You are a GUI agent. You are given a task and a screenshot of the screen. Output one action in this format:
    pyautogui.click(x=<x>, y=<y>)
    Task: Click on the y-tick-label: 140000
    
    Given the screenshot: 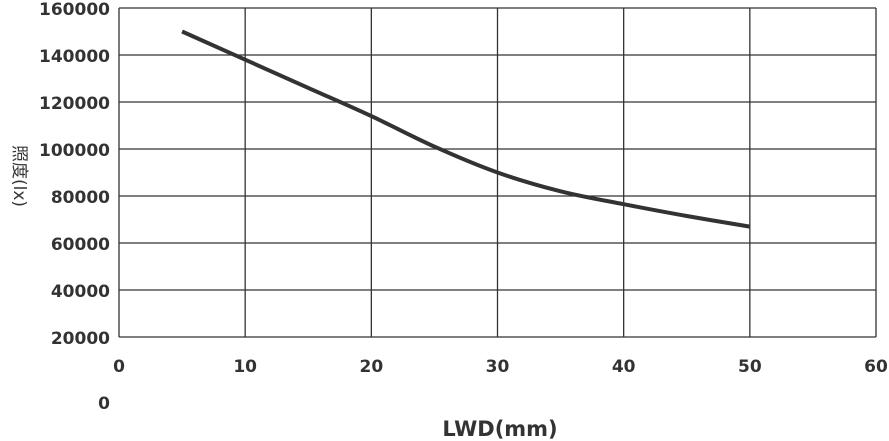 What is the action you would take?
    pyautogui.click(x=74, y=57)
    